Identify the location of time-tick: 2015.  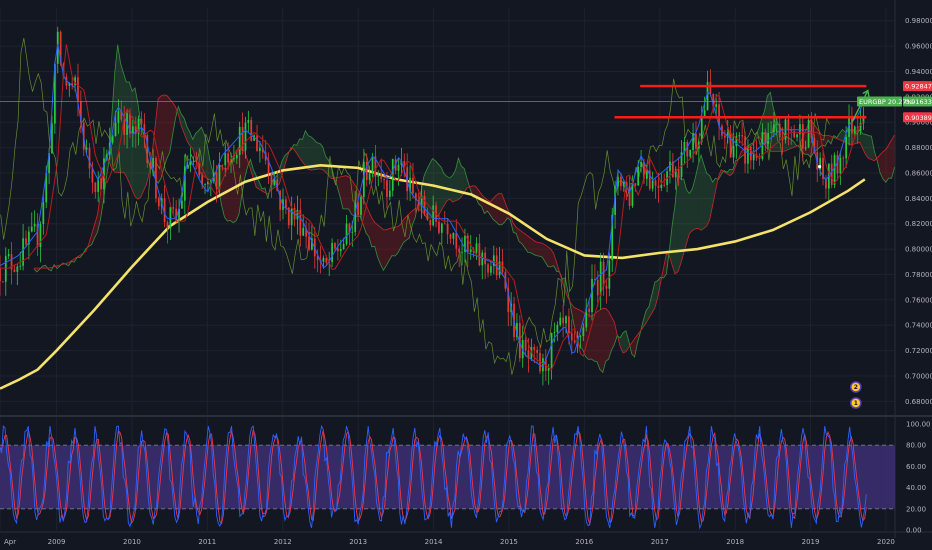
(509, 542).